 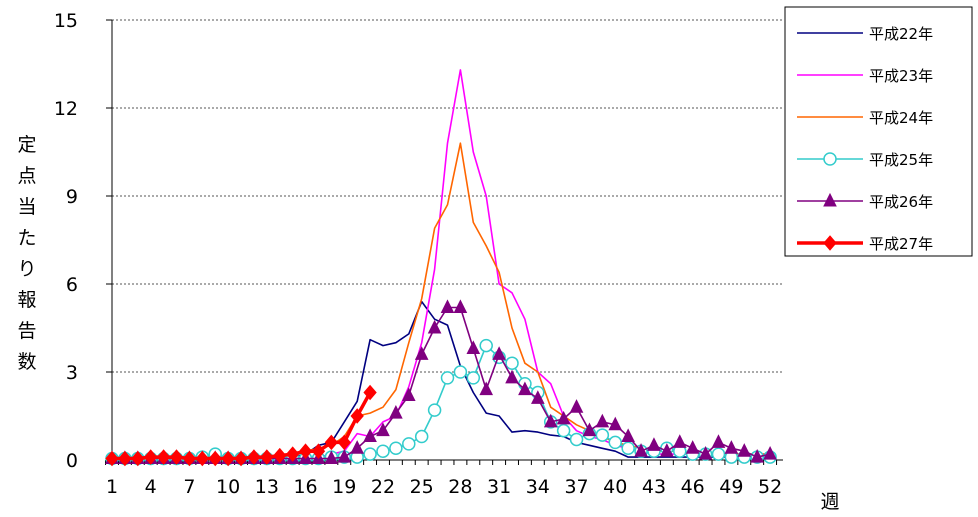 What do you see at coordinates (26, 207) in the screenshot?
I see `y-axis-label-char: 当` at bounding box center [26, 207].